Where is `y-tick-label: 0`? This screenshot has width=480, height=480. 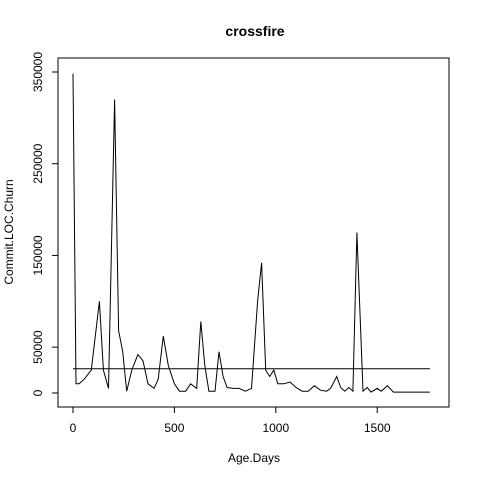 y-tick-label: 0 is located at coordinates (38, 392).